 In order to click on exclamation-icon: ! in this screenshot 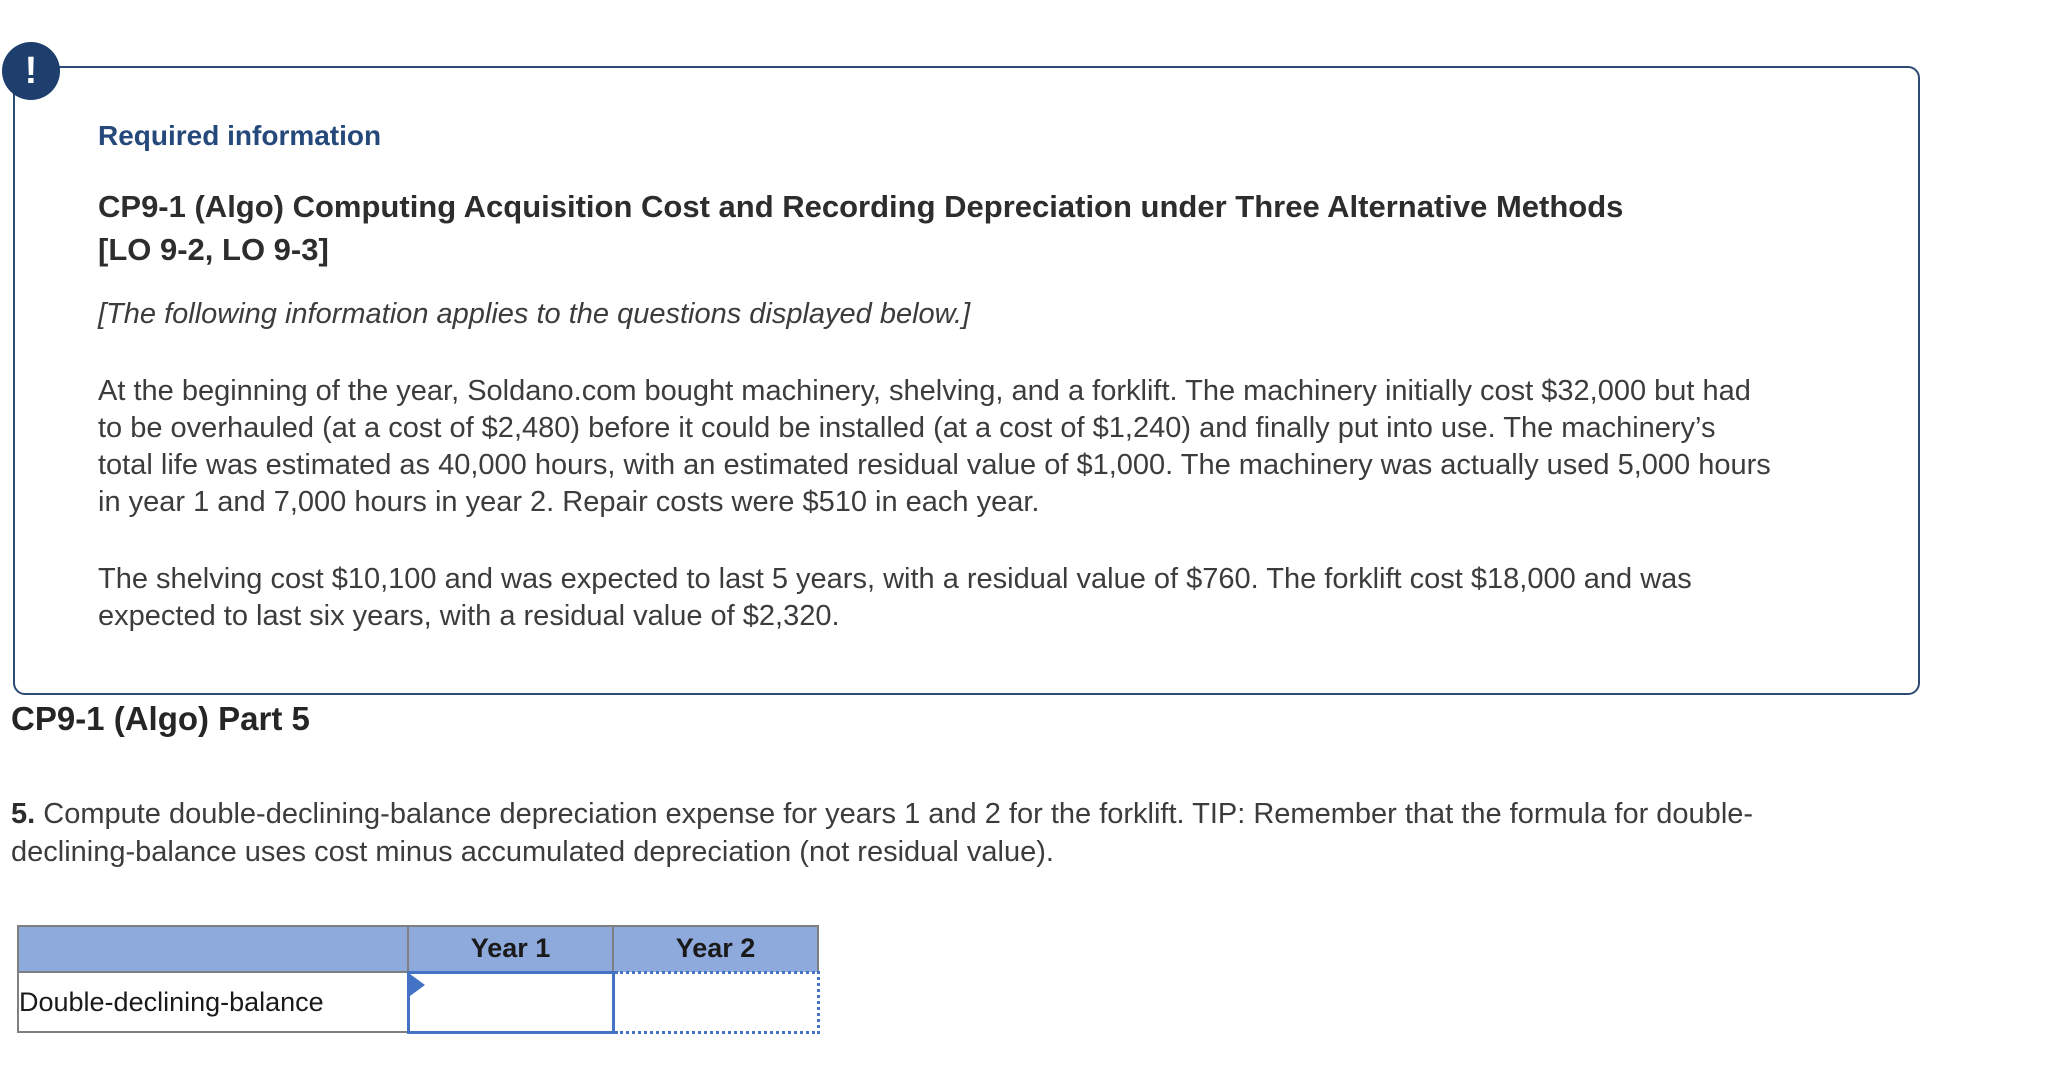, I will do `click(31, 71)`.